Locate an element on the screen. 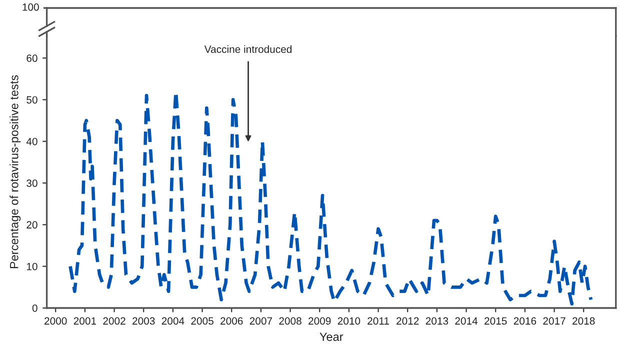  x-tick-label: 2005 is located at coordinates (202, 321).